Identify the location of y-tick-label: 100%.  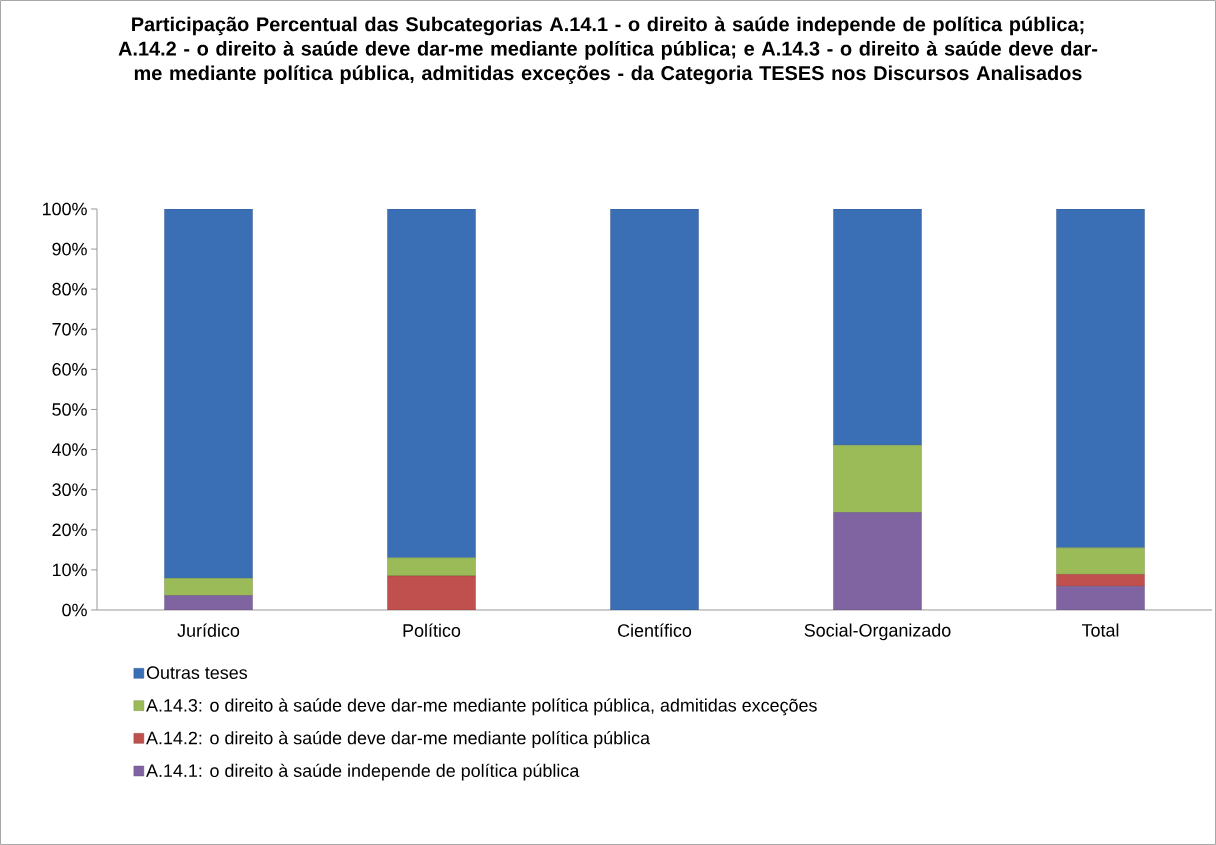
(64, 209).